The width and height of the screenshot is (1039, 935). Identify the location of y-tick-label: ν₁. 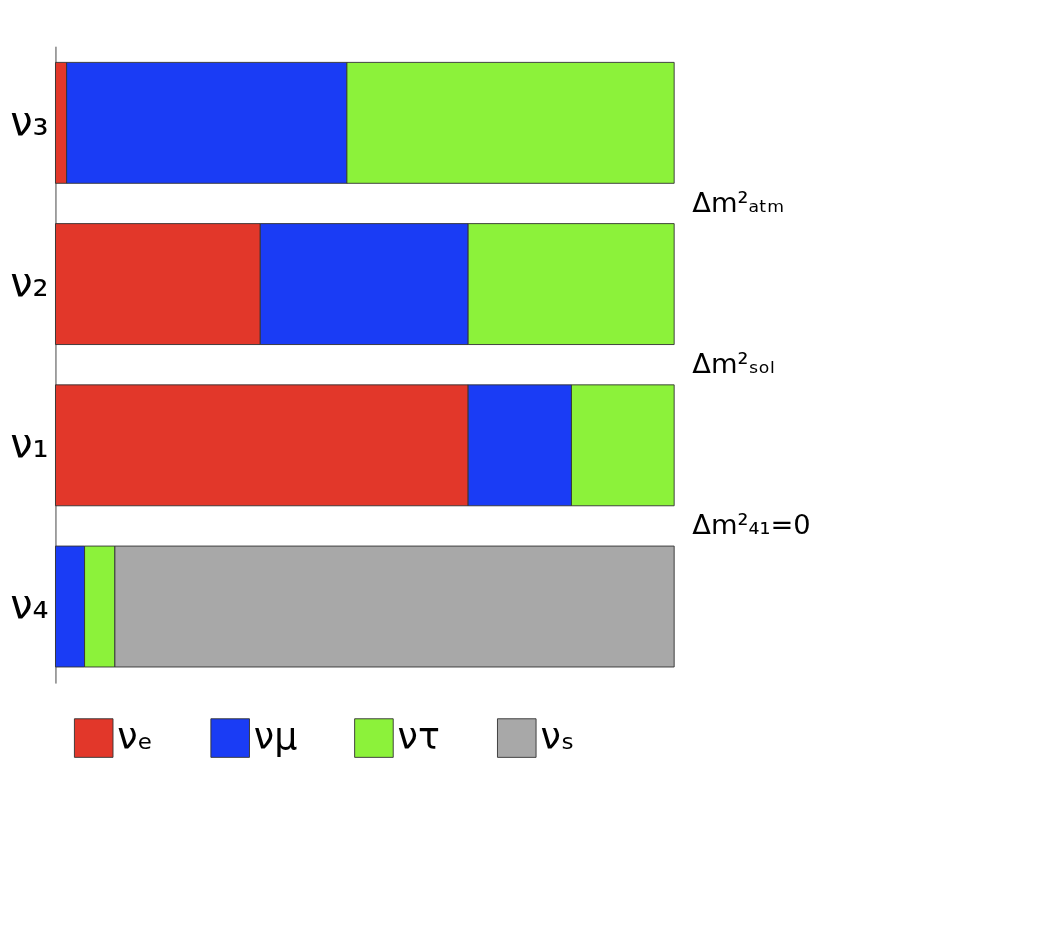
(29, 443).